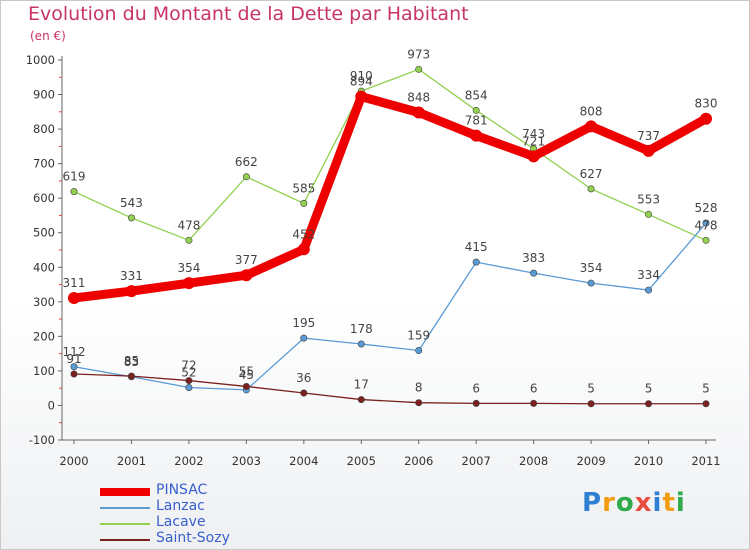  I want to click on data-label-saint-sozy: 8, so click(419, 388).